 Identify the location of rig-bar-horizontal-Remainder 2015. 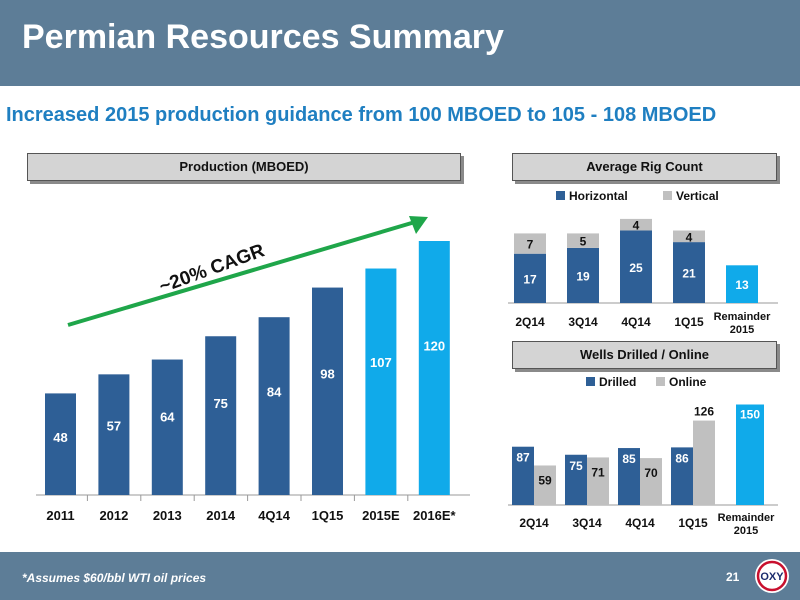
(742, 284).